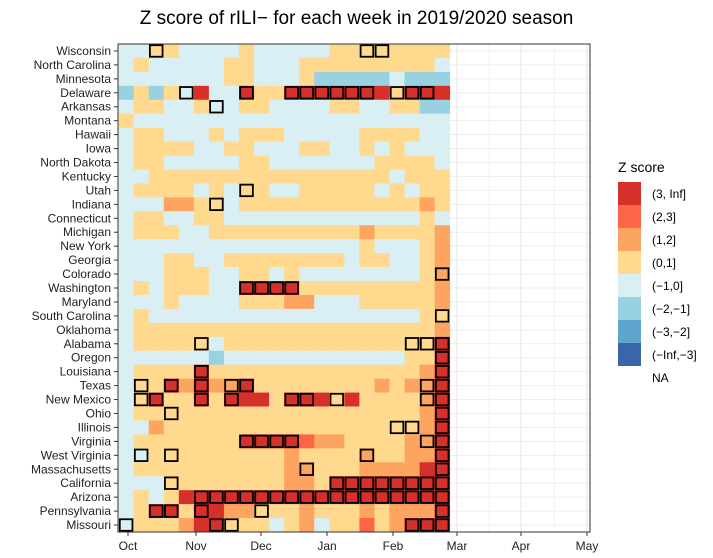 The width and height of the screenshot is (713, 558). Describe the element at coordinates (641, 167) in the screenshot. I see `legend-title: Z score` at that location.